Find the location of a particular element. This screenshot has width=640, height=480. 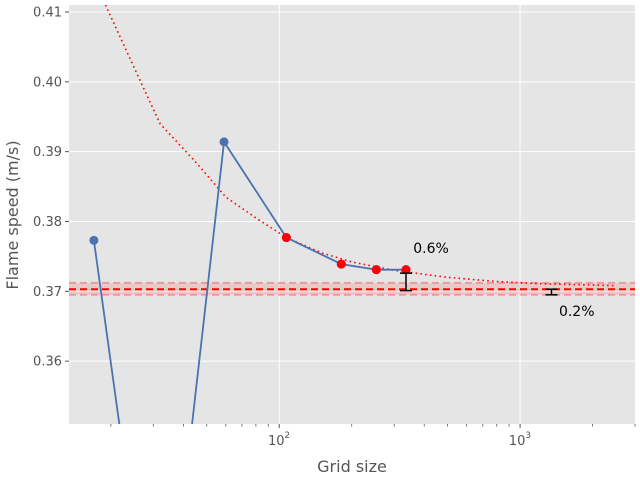

x-axis-ticks: 10 2 10 3 is located at coordinates (373, 436).